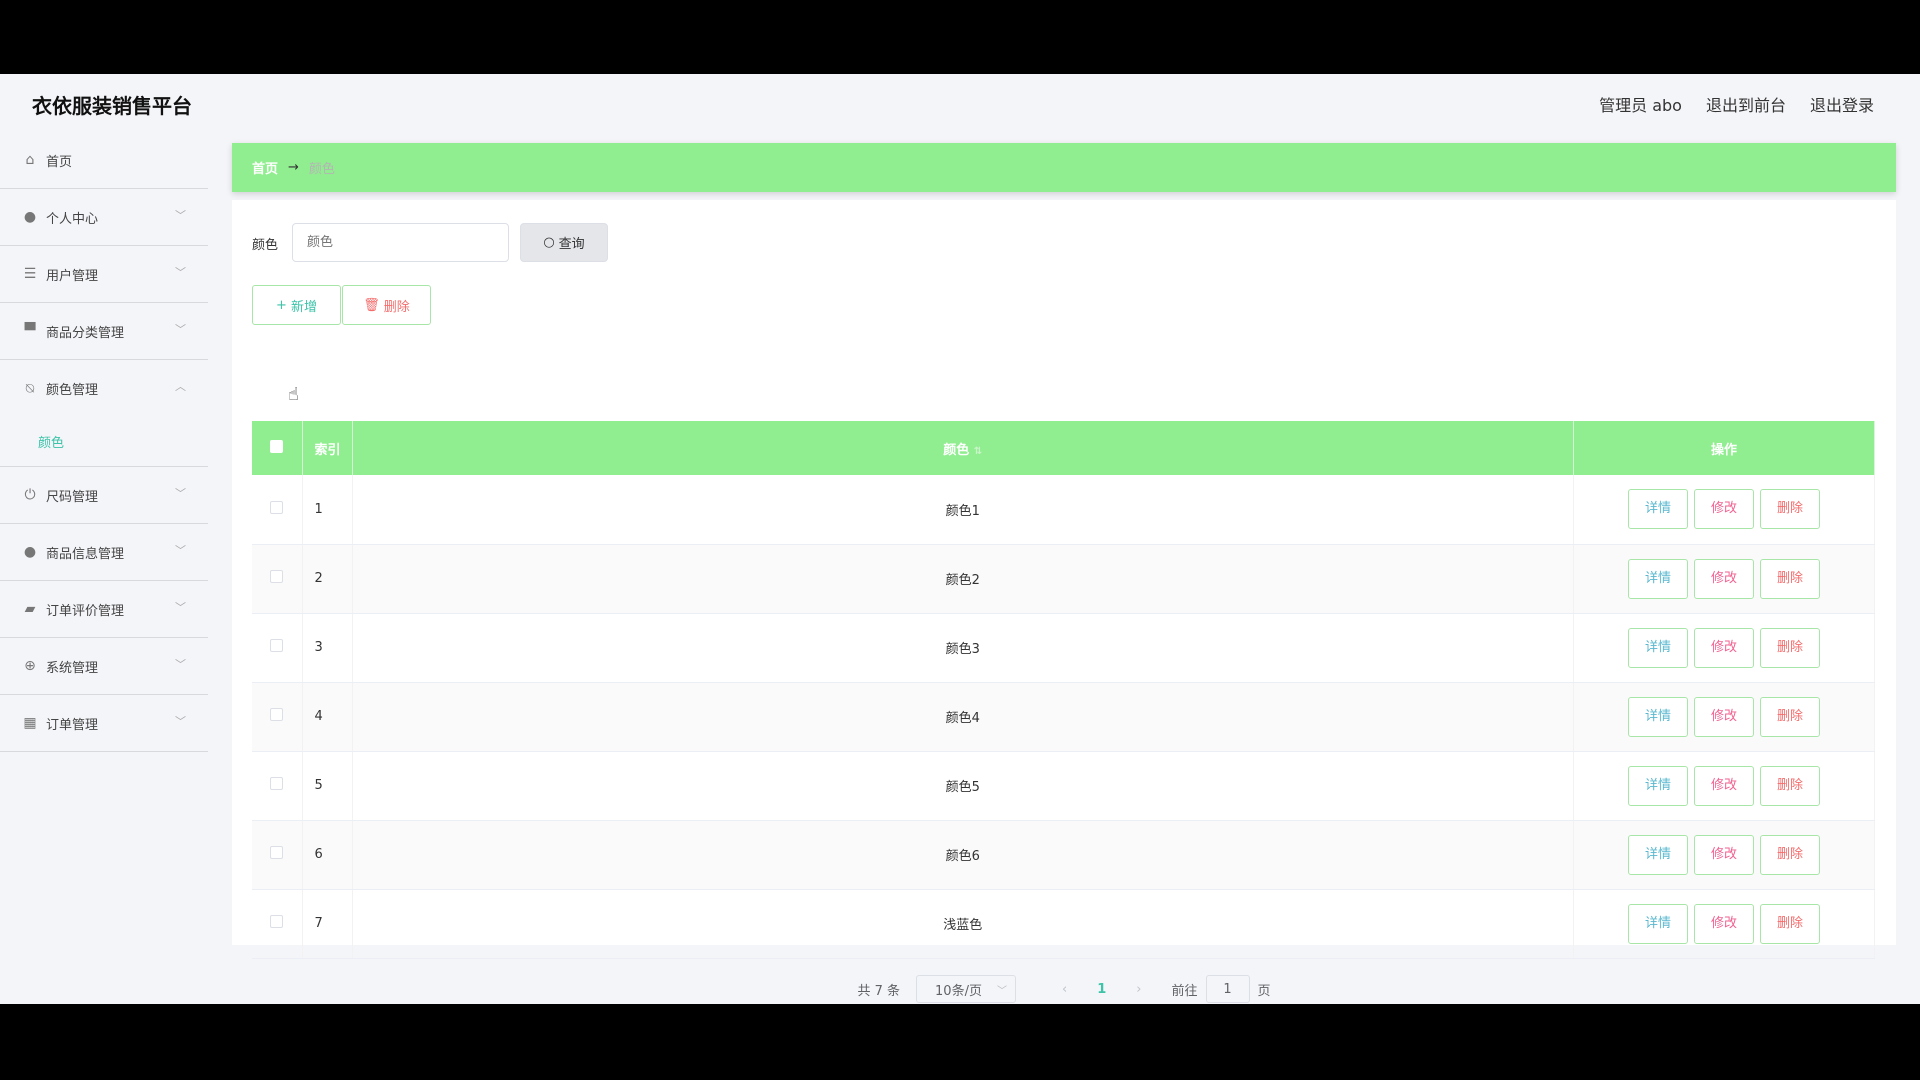 The image size is (1920, 1080). Describe the element at coordinates (1745, 105) in the screenshot. I see `to-front-link: 退出到前台` at that location.